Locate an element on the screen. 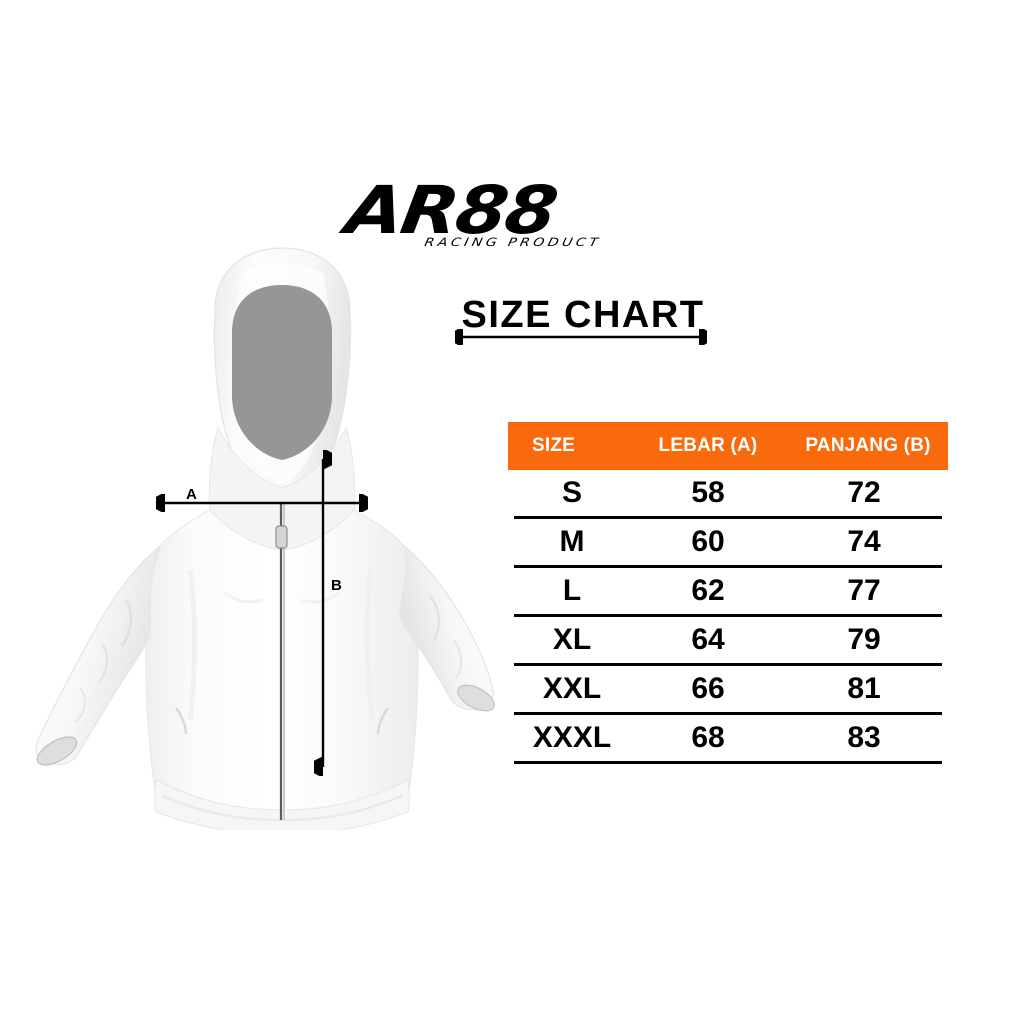  cell-panjang: 74 is located at coordinates (864, 541).